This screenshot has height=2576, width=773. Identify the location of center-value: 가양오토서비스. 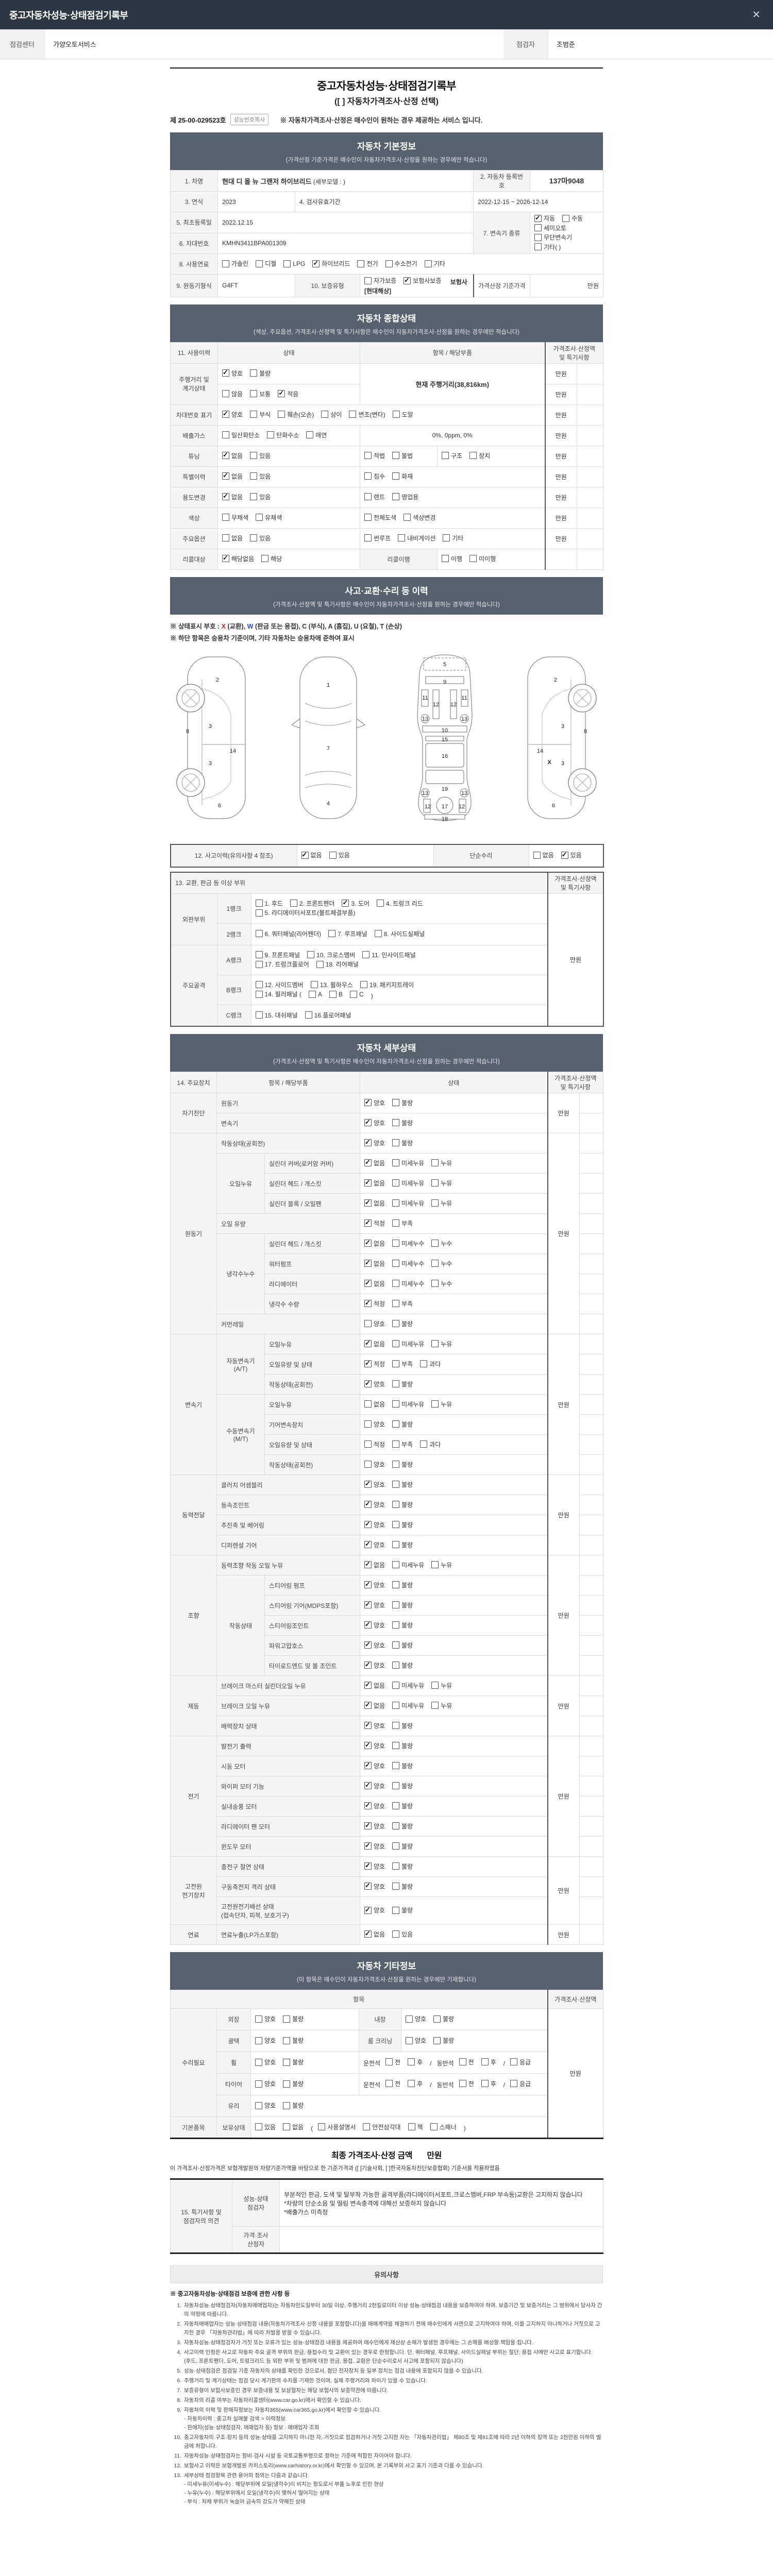
(74, 44).